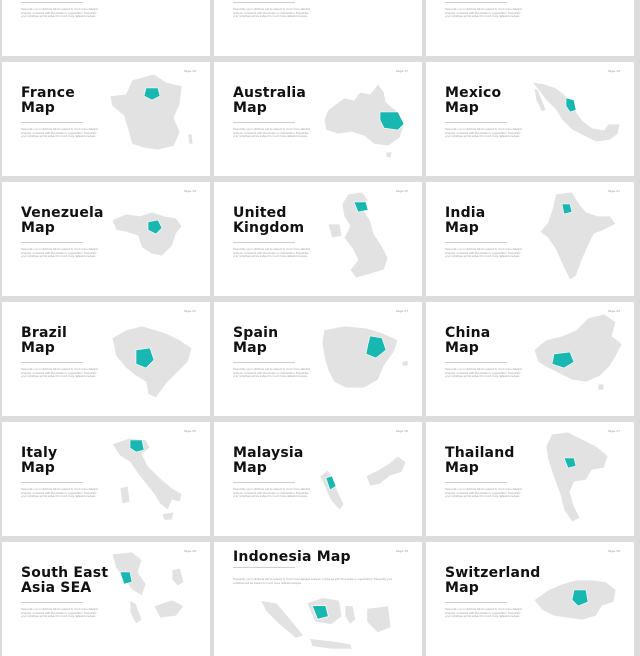  What do you see at coordinates (576, 240) in the screenshot?
I see `map-india` at bounding box center [576, 240].